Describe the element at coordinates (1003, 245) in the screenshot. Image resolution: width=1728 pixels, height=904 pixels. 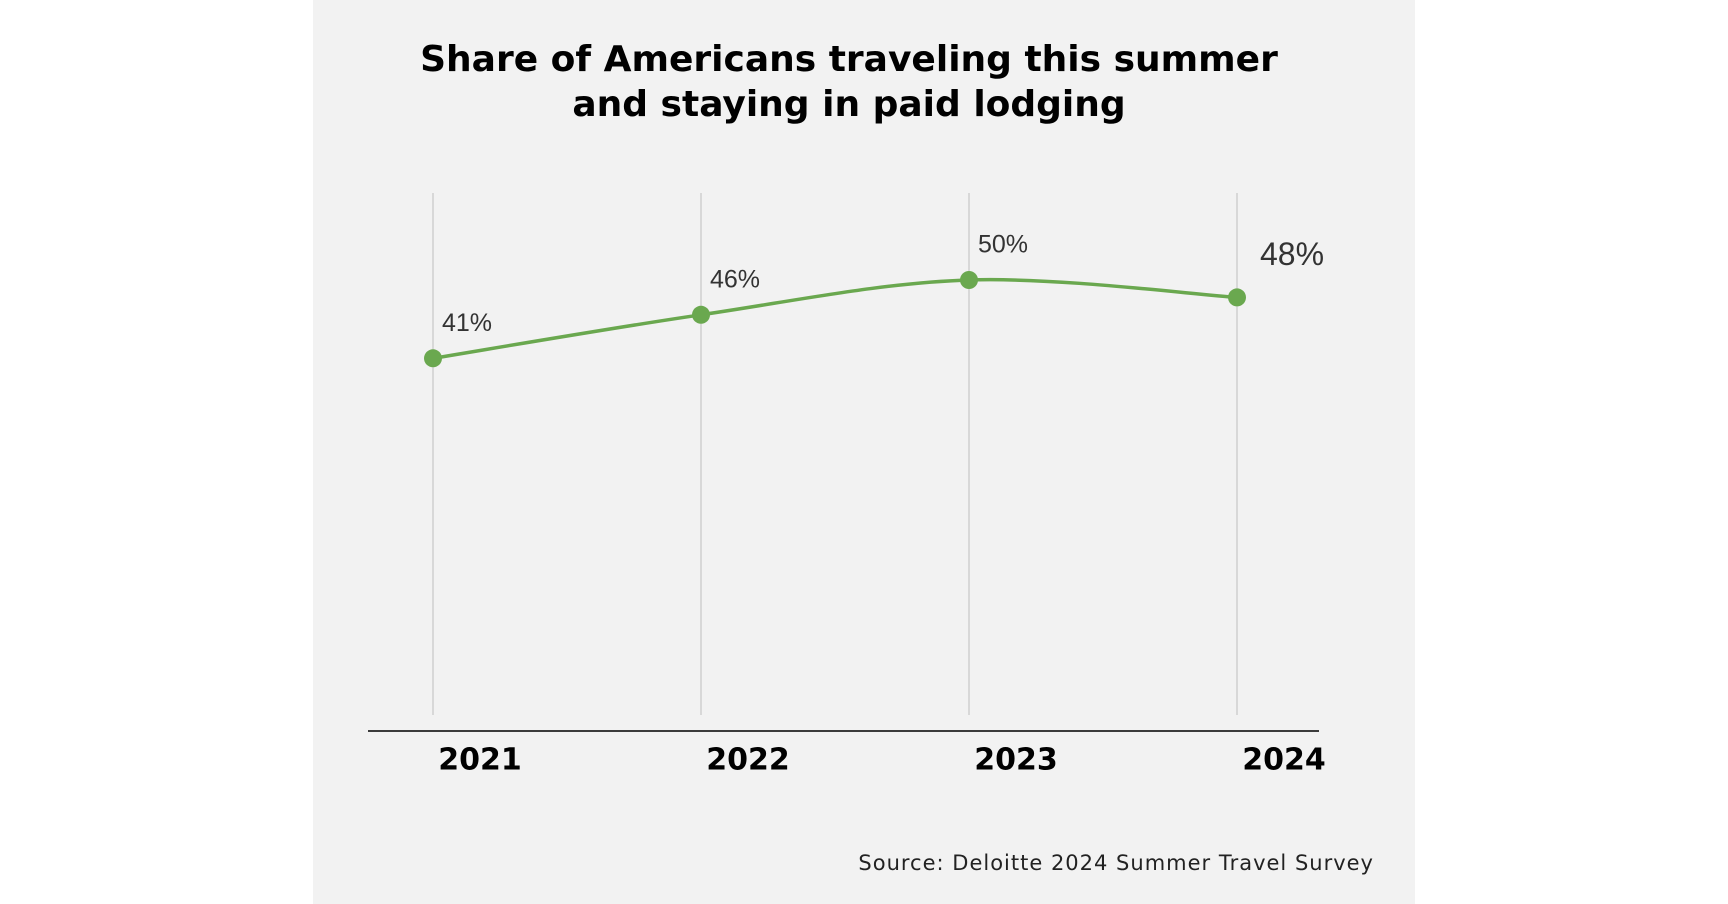
I see `value-label: 50%` at that location.